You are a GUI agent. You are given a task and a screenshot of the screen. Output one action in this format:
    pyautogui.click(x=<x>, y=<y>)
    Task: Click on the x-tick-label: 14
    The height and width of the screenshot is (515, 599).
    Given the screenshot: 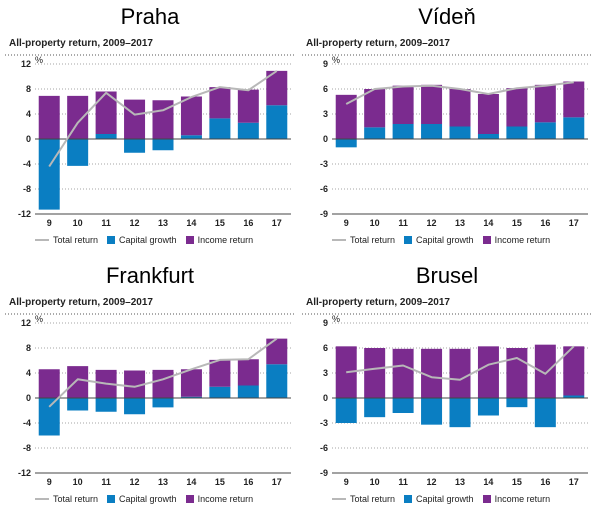 What is the action you would take?
    pyautogui.click(x=191, y=482)
    